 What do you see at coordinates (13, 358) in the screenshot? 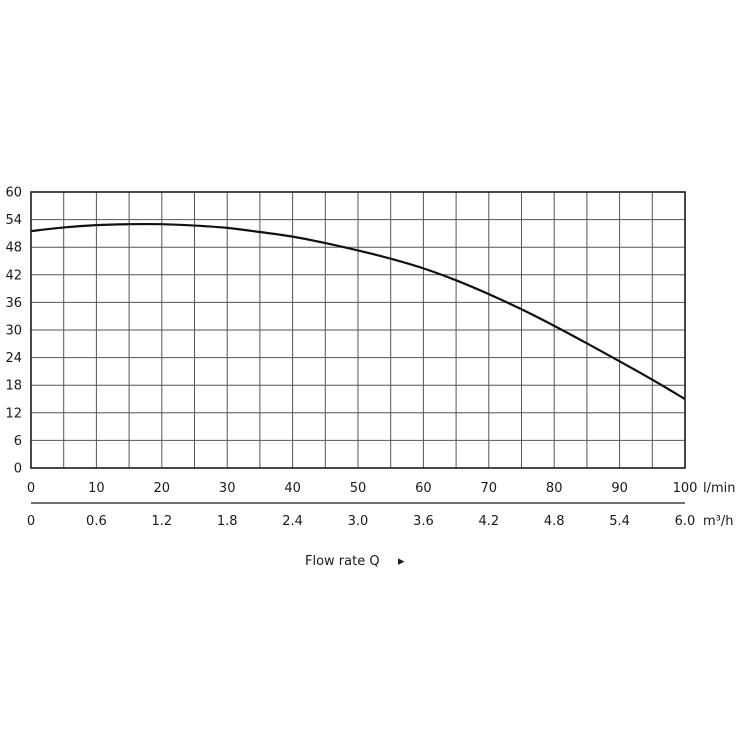
I see `y-tick-label: 24` at bounding box center [13, 358].